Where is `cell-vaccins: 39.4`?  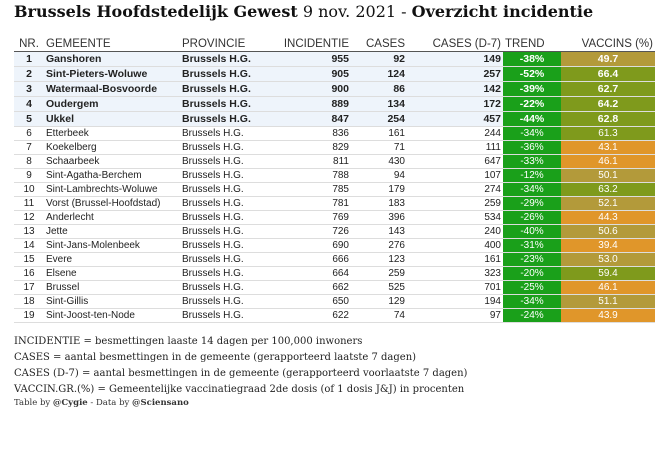
cell-vaccins: 39.4 is located at coordinates (608, 245).